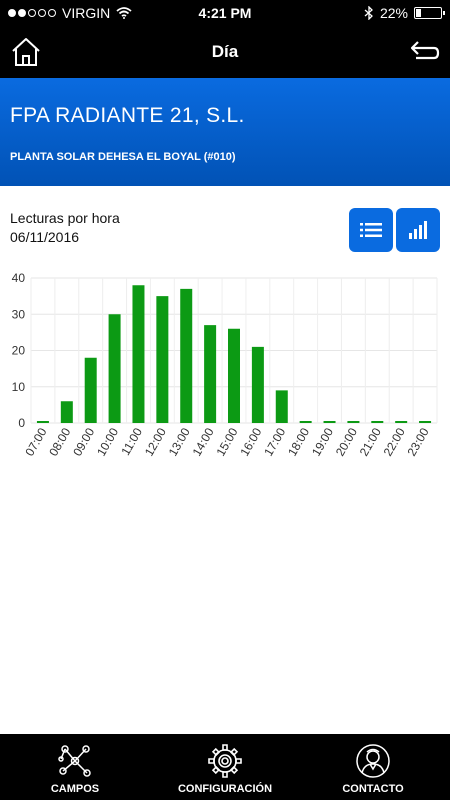 The height and width of the screenshot is (800, 450). Describe the element at coordinates (401, 422) in the screenshot. I see `bar-22:00` at that location.